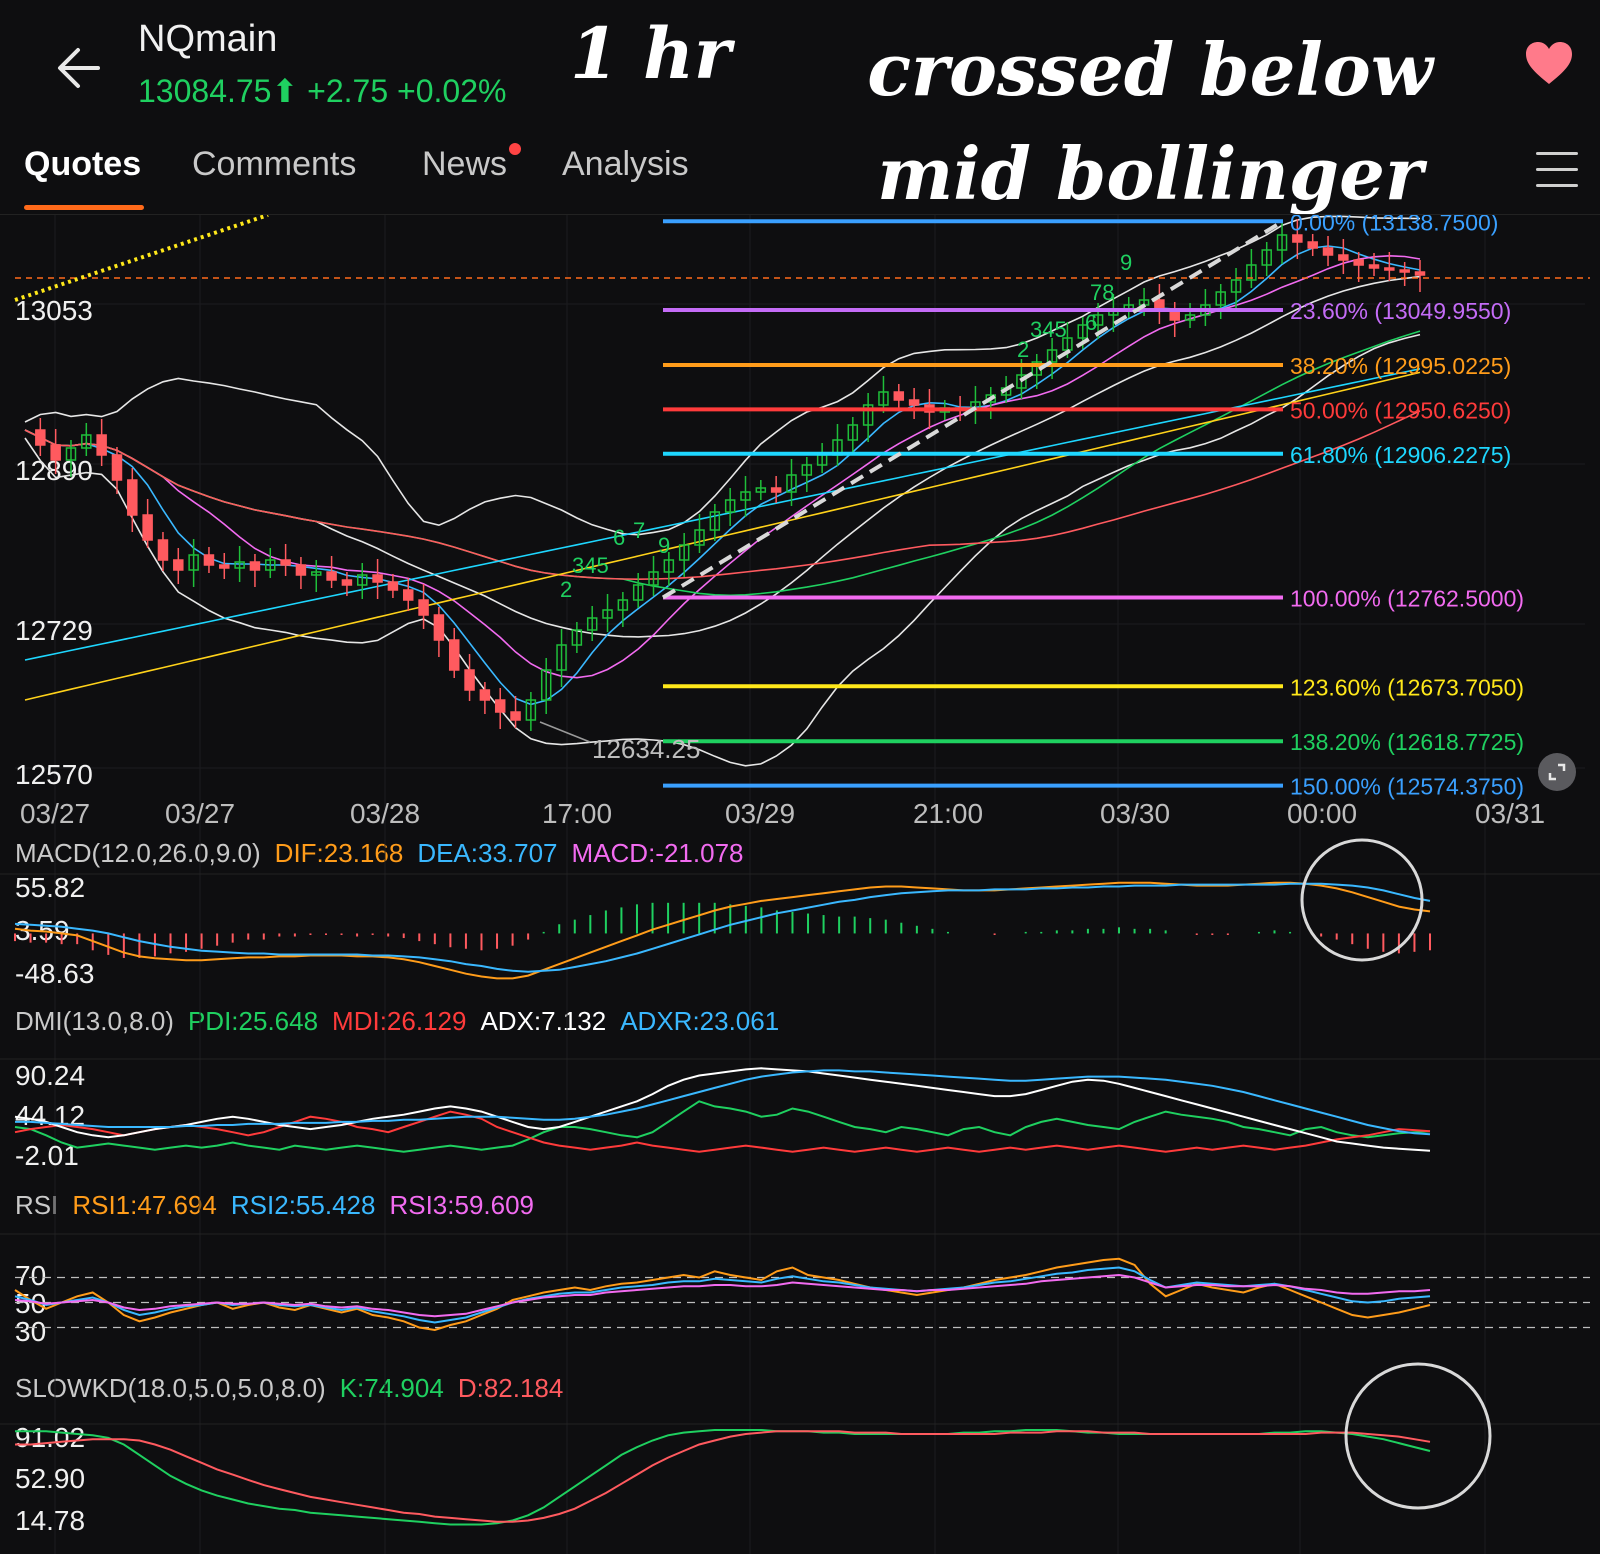 Image resolution: width=1600 pixels, height=1554 pixels. What do you see at coordinates (1557, 170) in the screenshot?
I see `menu-icon` at bounding box center [1557, 170].